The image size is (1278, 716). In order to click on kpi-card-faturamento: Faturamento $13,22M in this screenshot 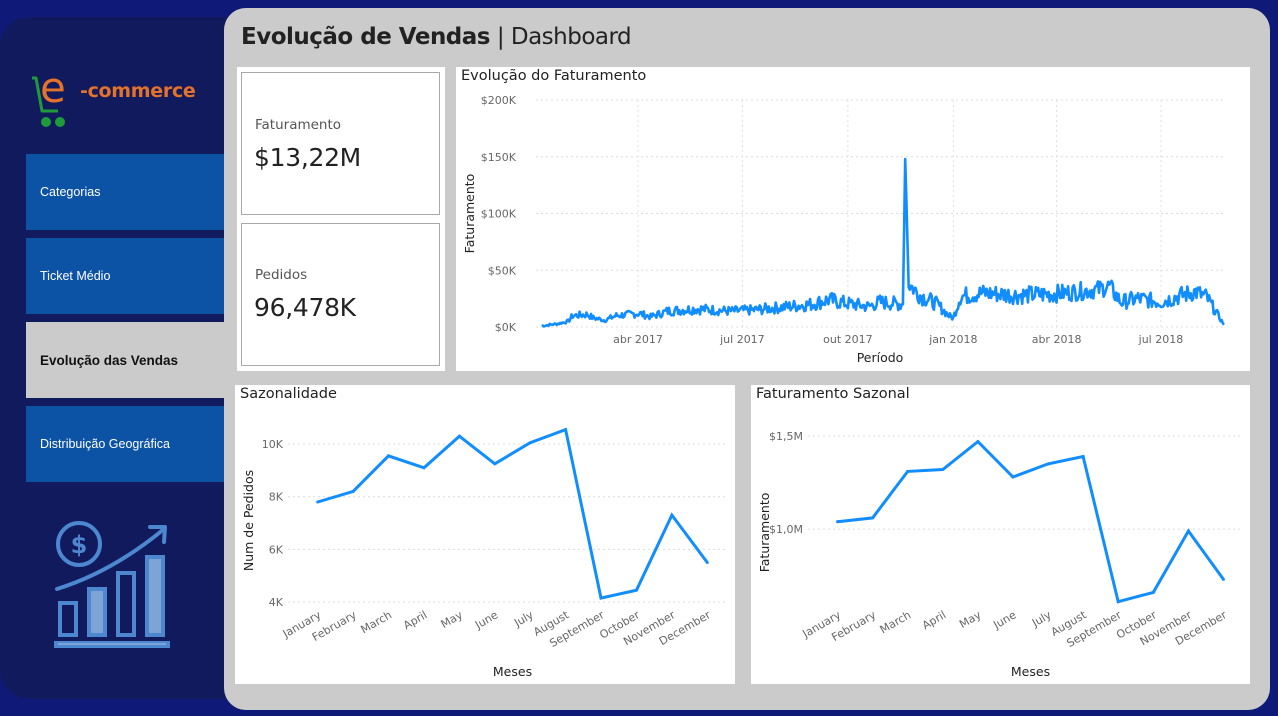, I will do `click(340, 143)`.